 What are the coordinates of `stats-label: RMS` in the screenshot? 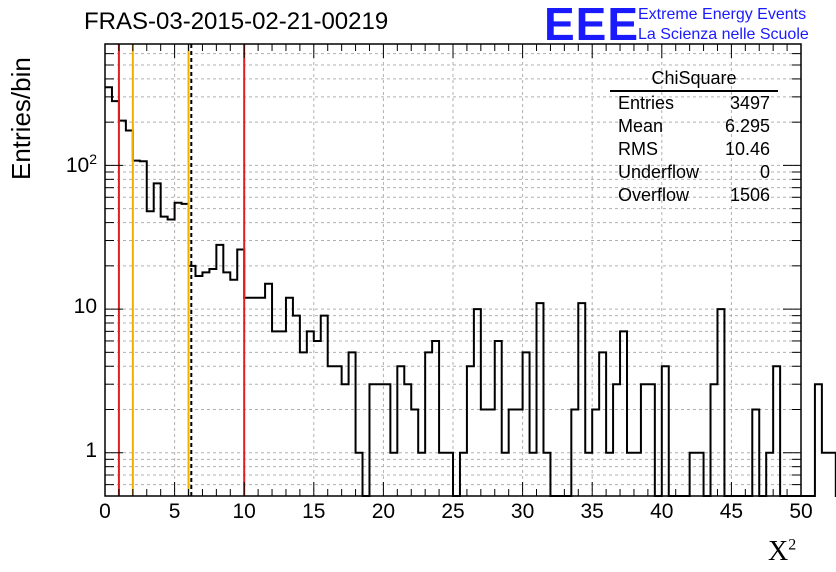 It's located at (638, 149).